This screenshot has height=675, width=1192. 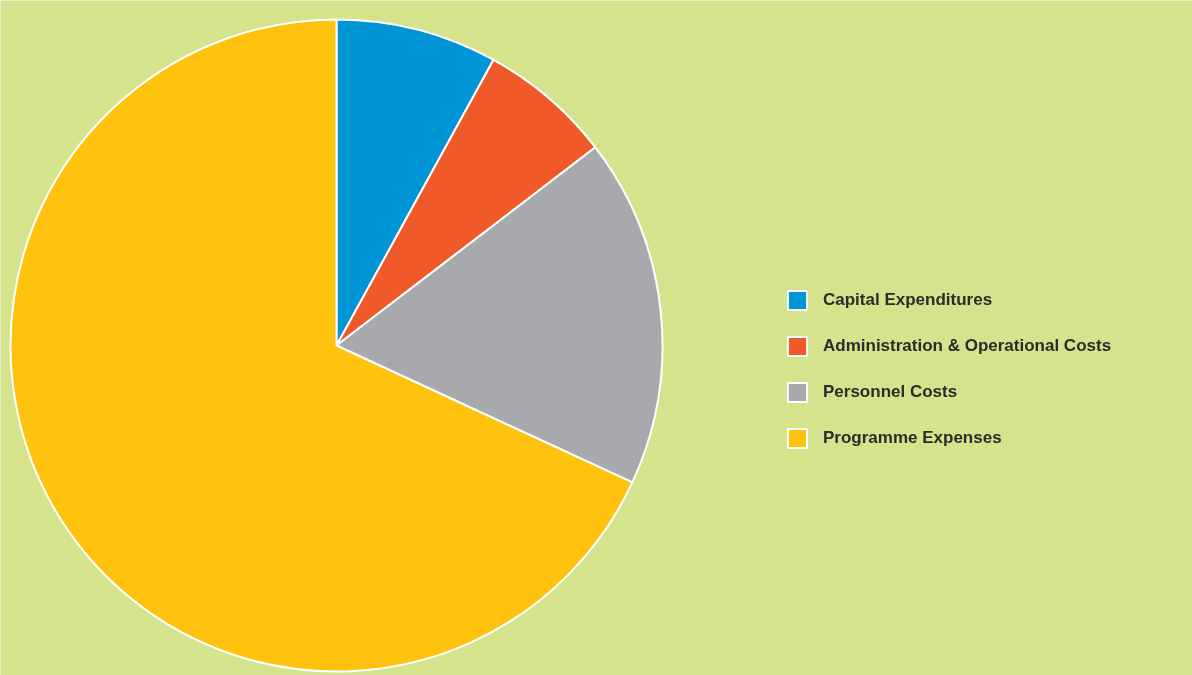 I want to click on legend-label: Programme Expenses, so click(x=912, y=438).